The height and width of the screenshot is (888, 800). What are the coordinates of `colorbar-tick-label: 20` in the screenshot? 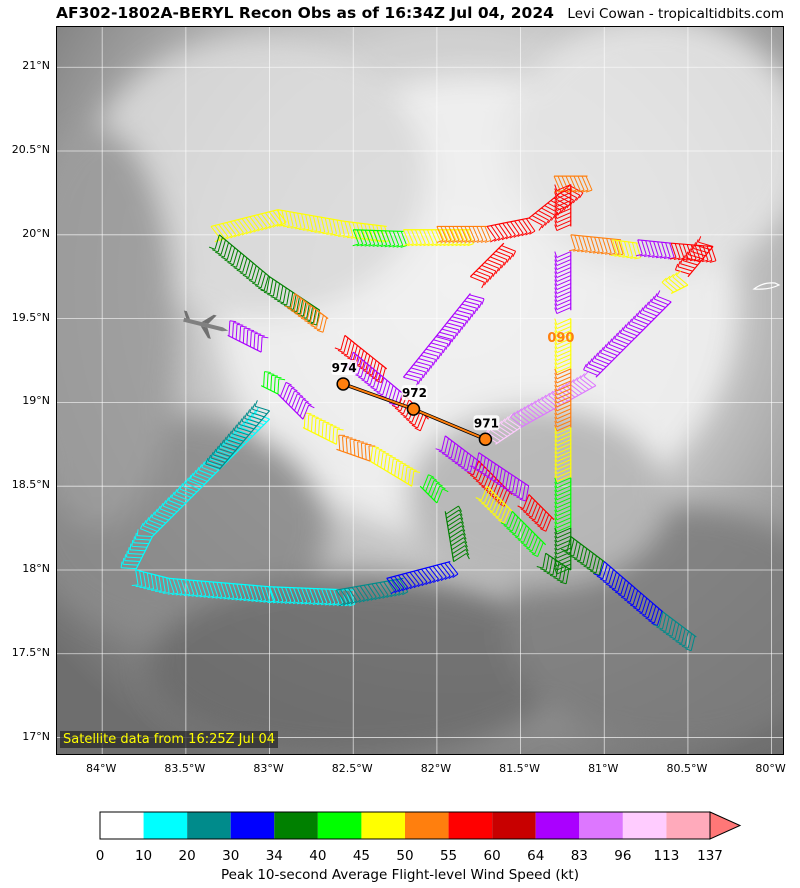 It's located at (187, 856).